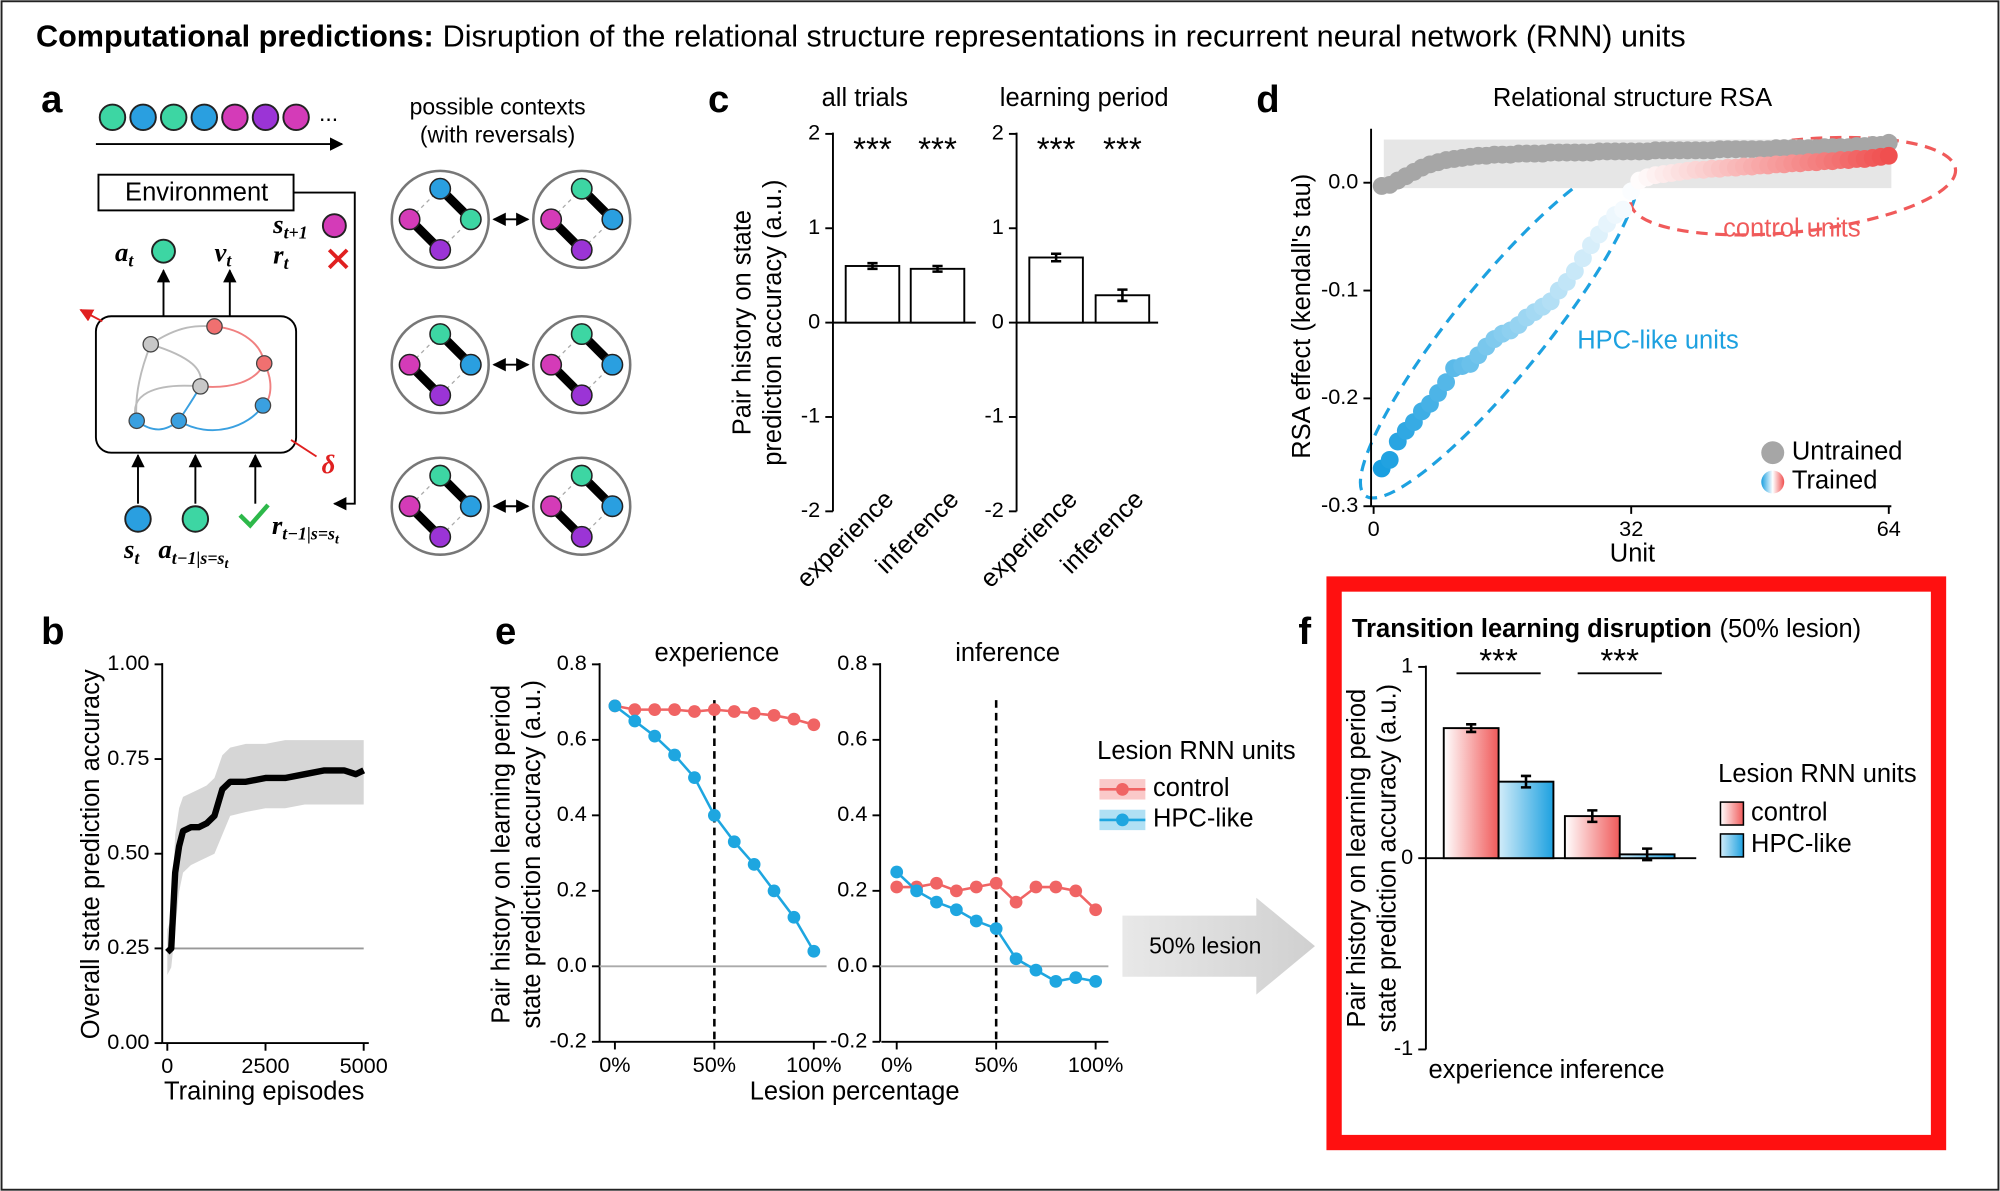 Image resolution: width=2000 pixels, height=1191 pixels. What do you see at coordinates (498, 135) in the screenshot?
I see `contexts-title: (with reversals)` at bounding box center [498, 135].